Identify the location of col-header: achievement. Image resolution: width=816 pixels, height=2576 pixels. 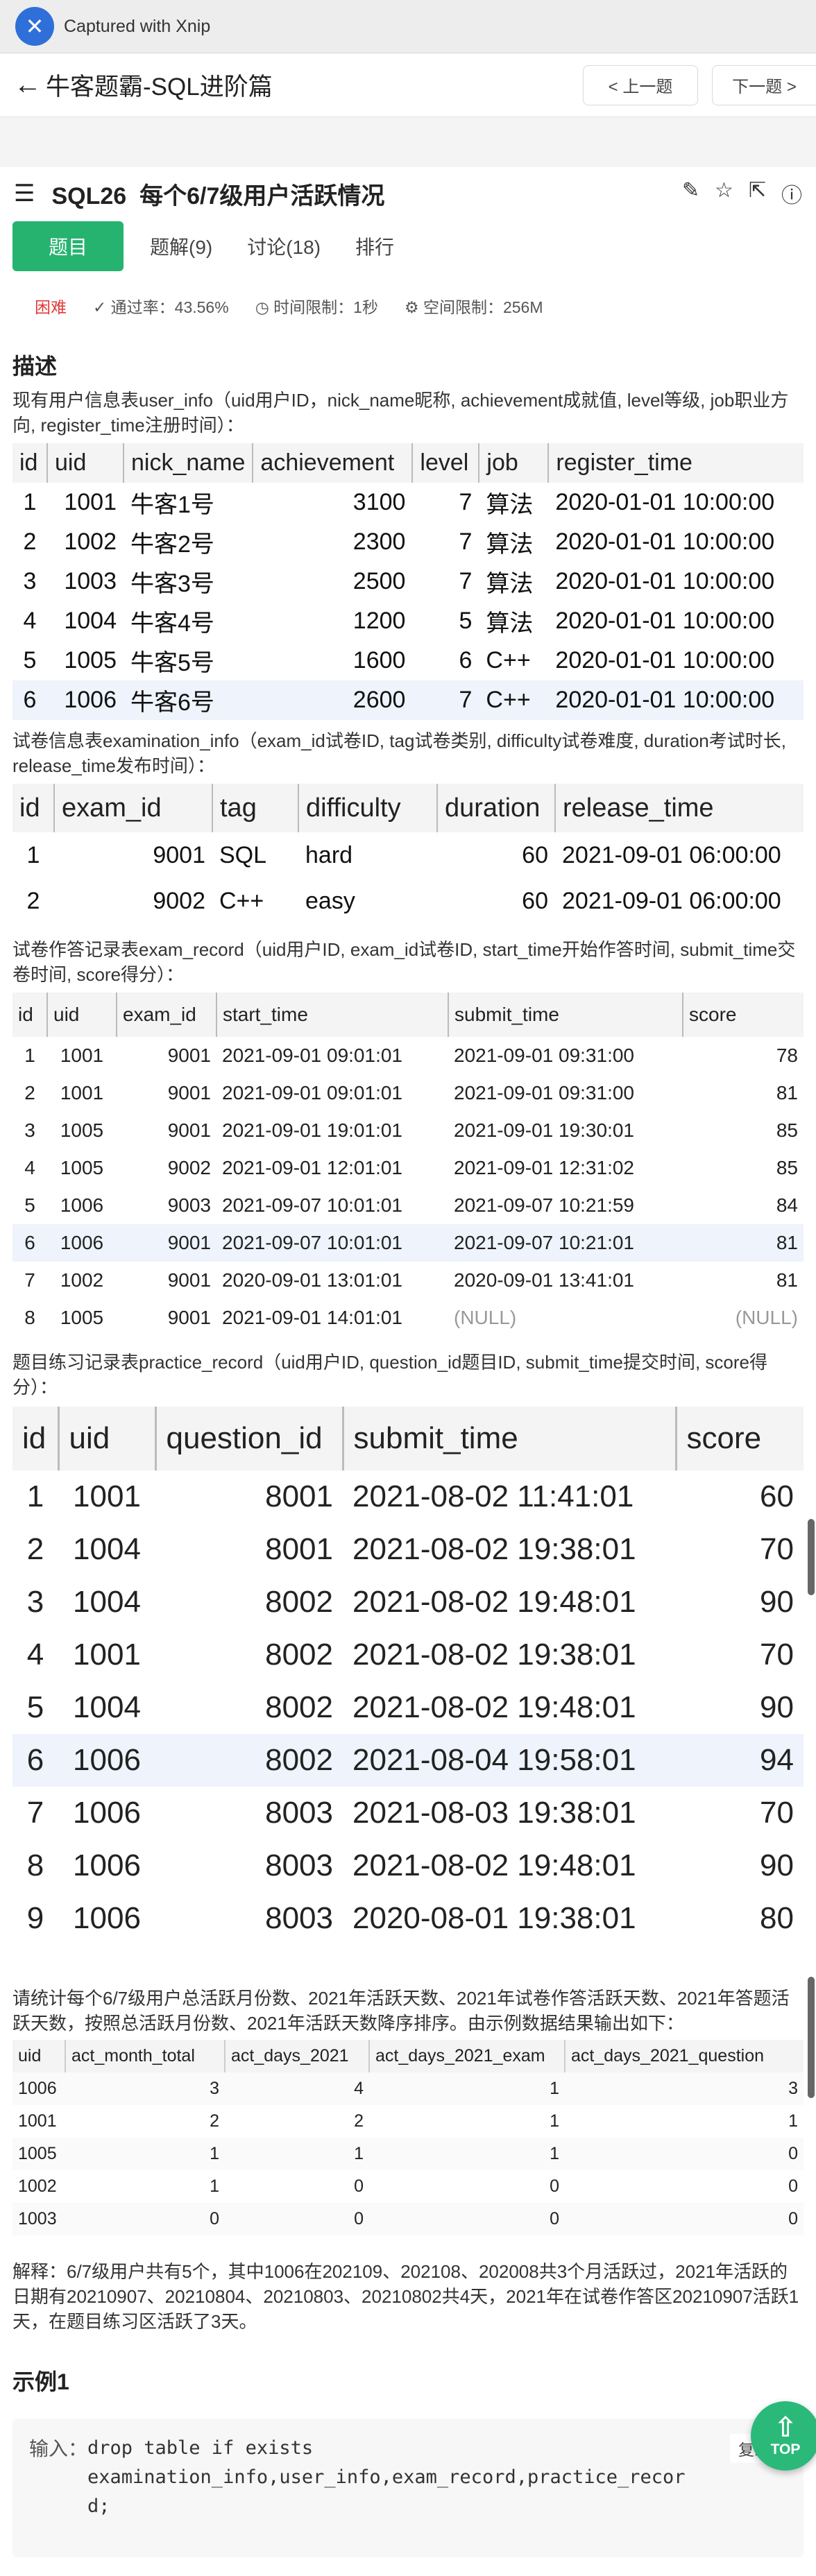
(333, 463).